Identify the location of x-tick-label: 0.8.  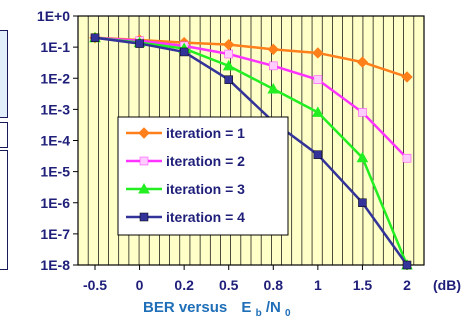
(274, 285).